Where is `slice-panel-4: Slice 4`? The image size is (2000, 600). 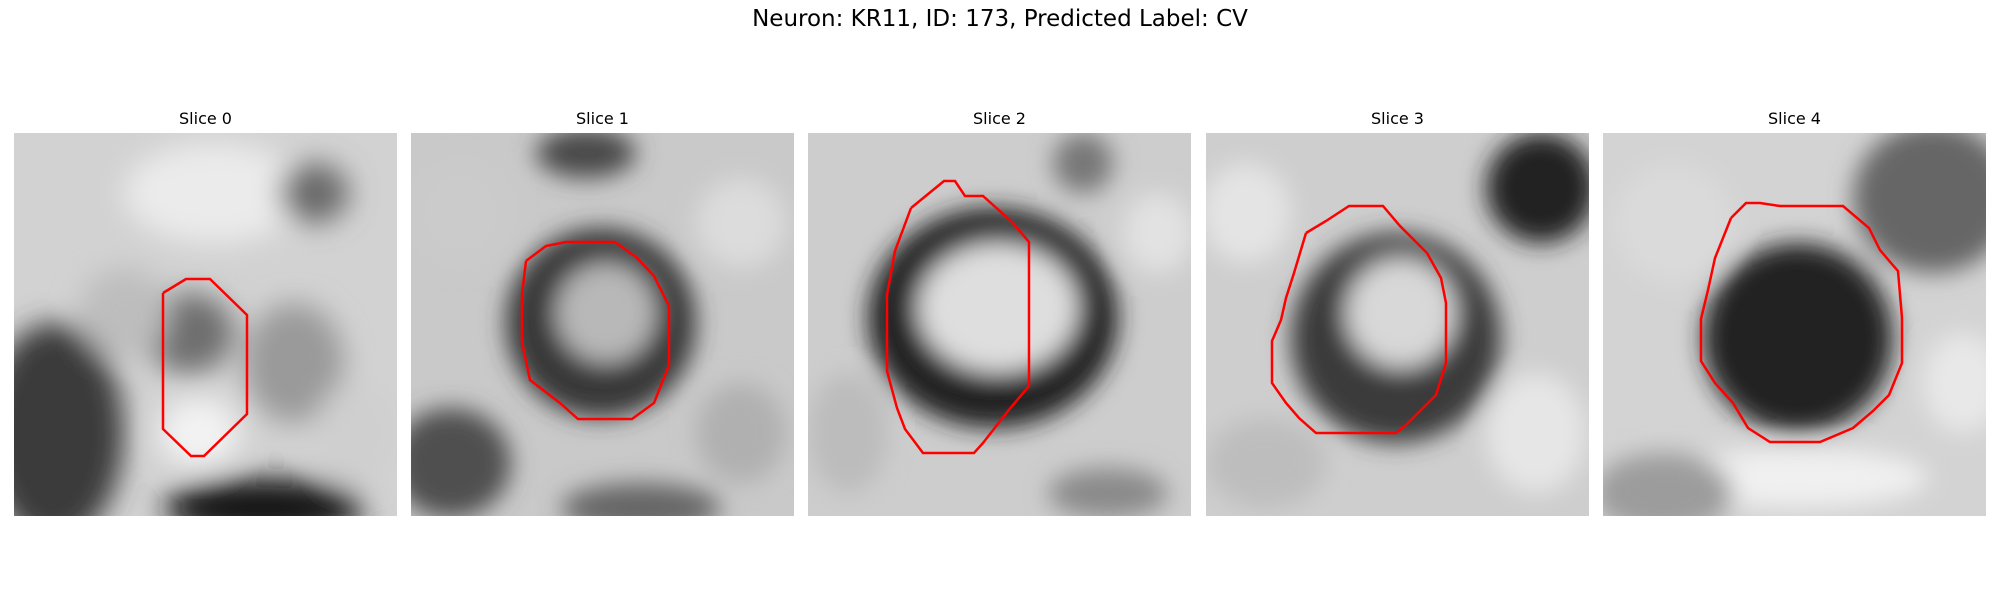
slice-panel-4: Slice 4 is located at coordinates (1794, 312).